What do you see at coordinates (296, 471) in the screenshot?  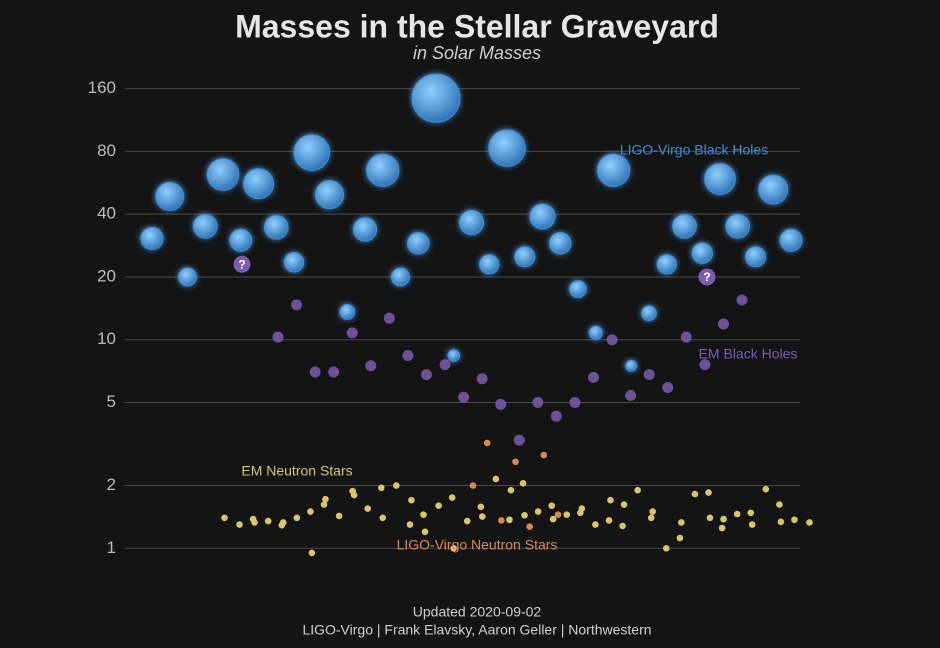 I see `series-label: EM Neutron Stars` at bounding box center [296, 471].